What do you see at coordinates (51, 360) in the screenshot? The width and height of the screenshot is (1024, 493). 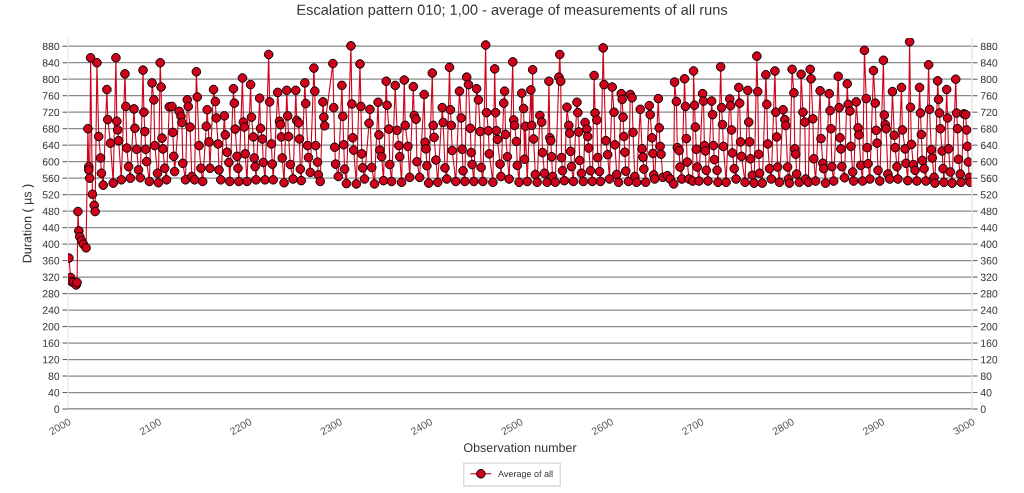 I see `y-tick-label: 120` at bounding box center [51, 360].